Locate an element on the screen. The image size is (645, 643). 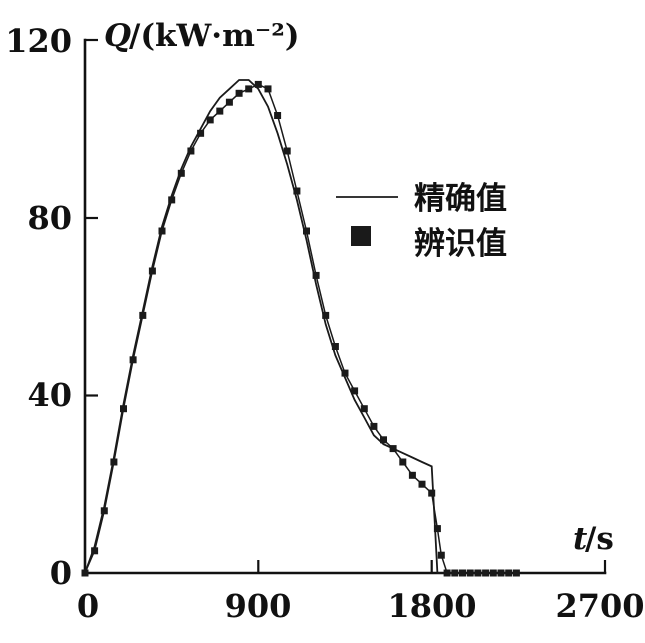
y-tick-label-40: 40 is located at coordinates (49, 395).